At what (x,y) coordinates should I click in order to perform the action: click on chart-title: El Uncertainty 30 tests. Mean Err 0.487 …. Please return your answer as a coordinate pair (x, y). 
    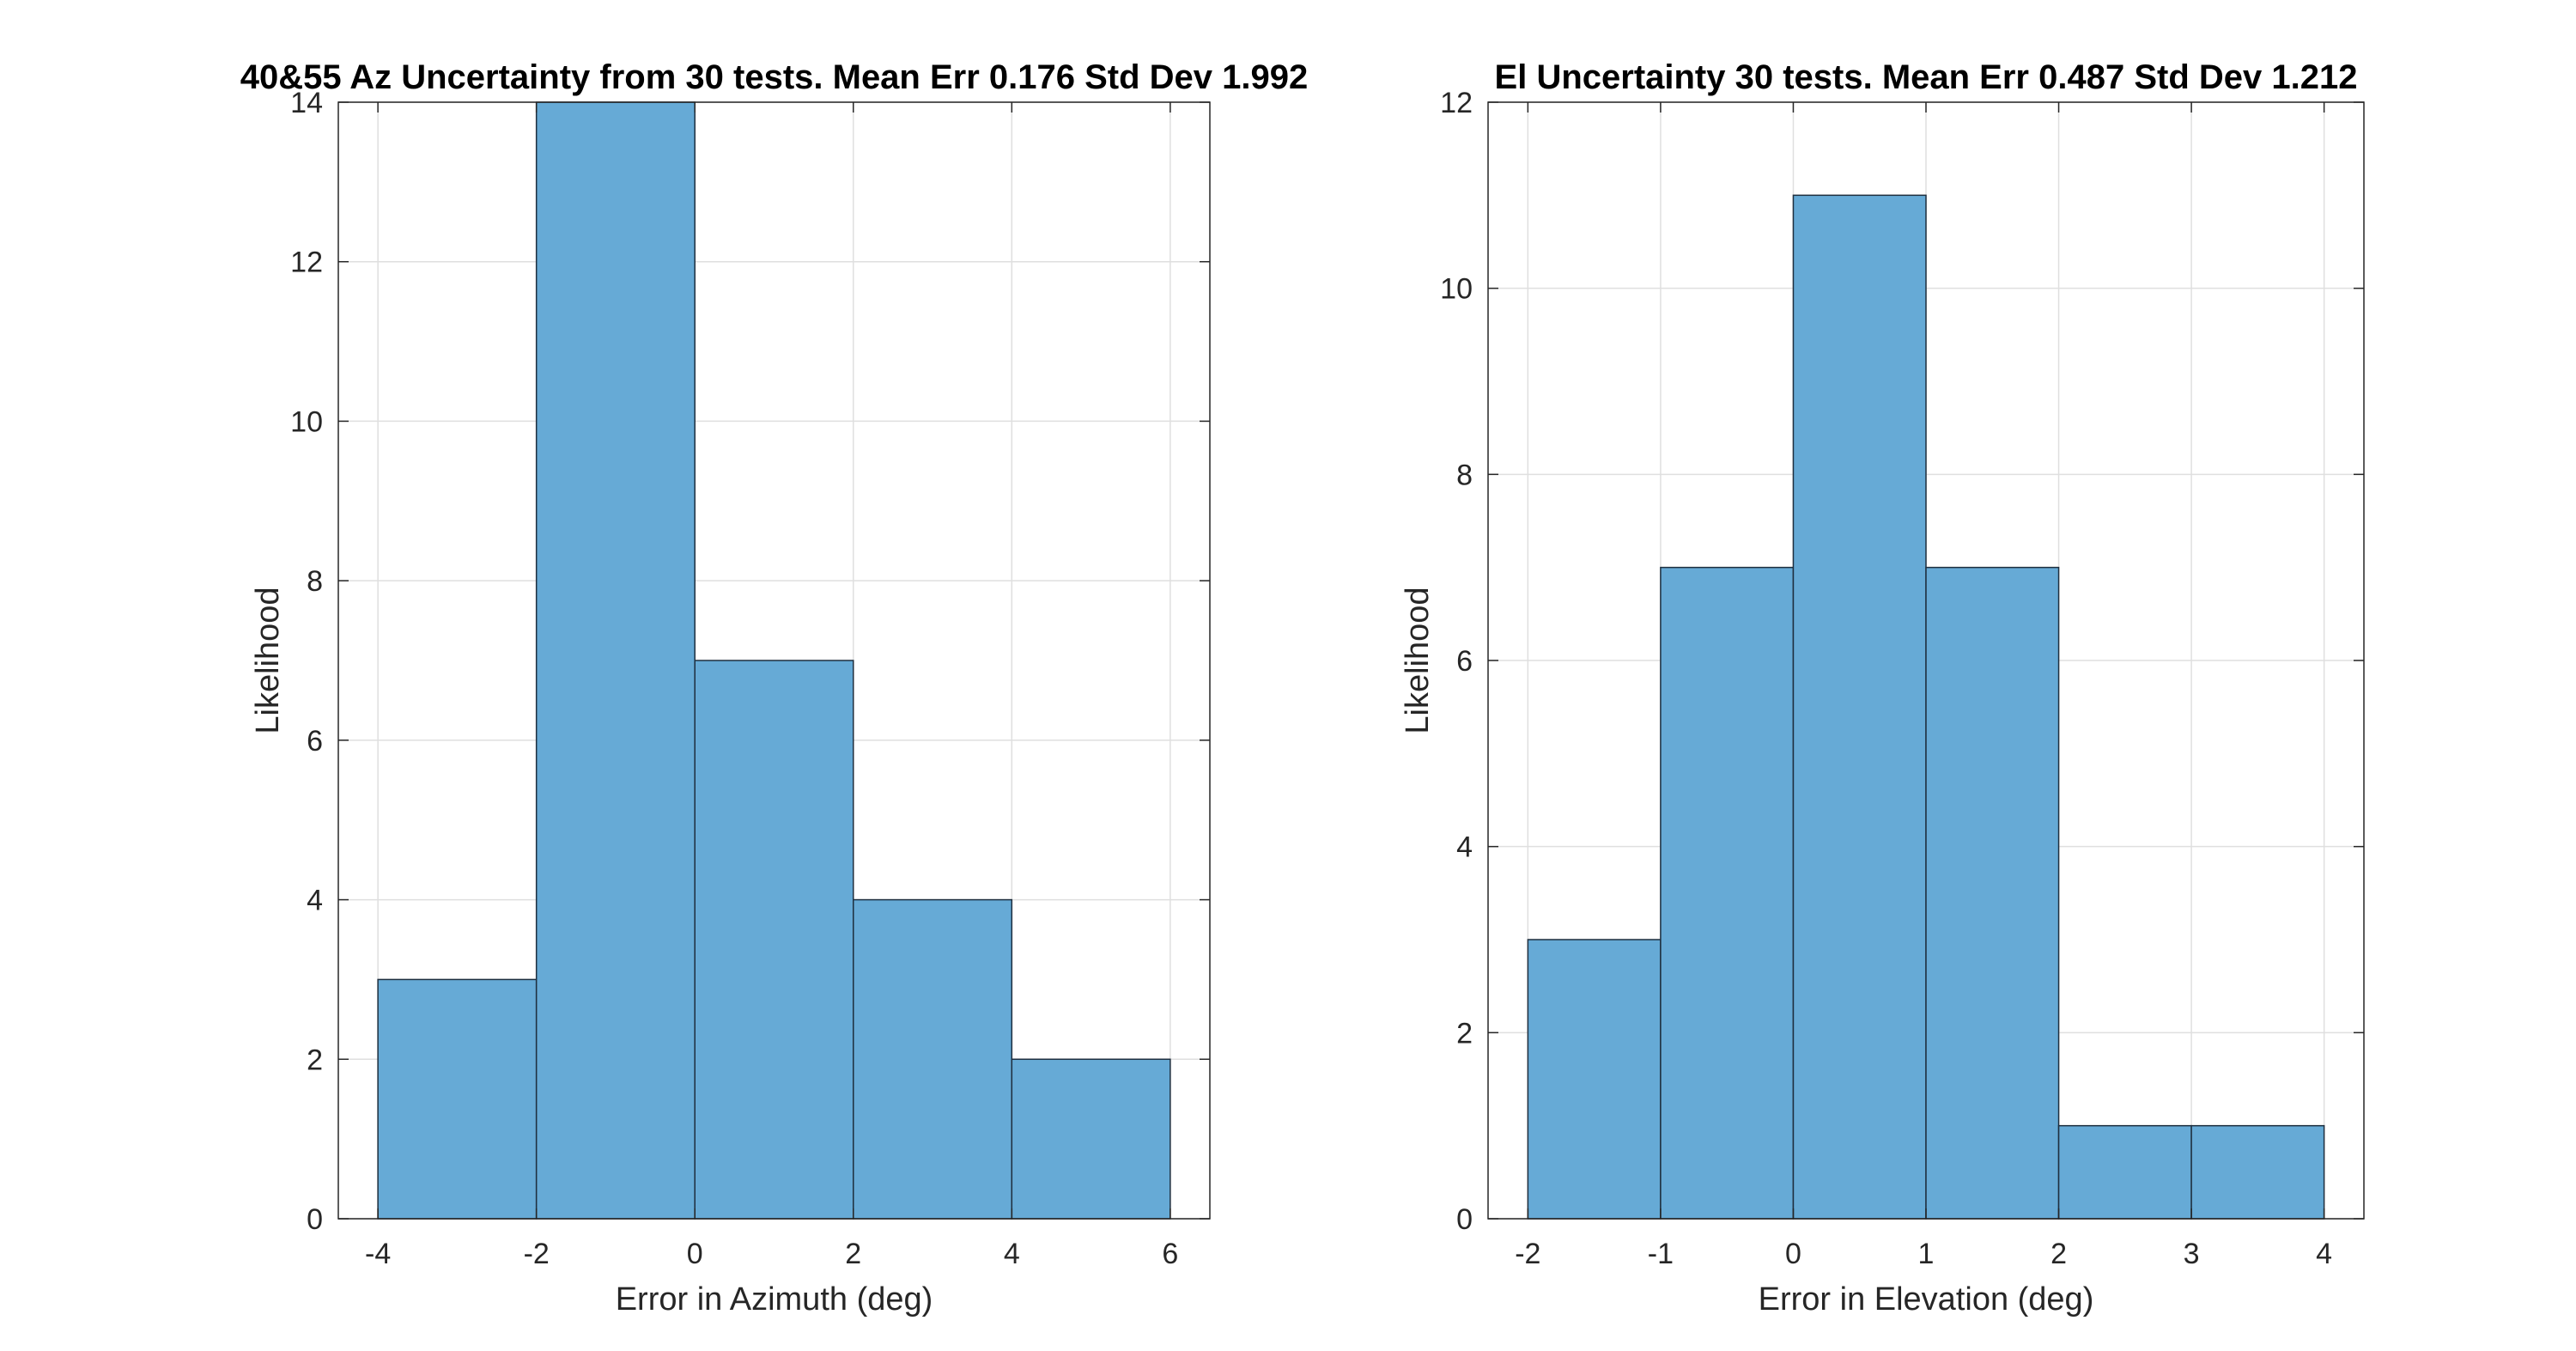
    Looking at the image, I should click on (1926, 77).